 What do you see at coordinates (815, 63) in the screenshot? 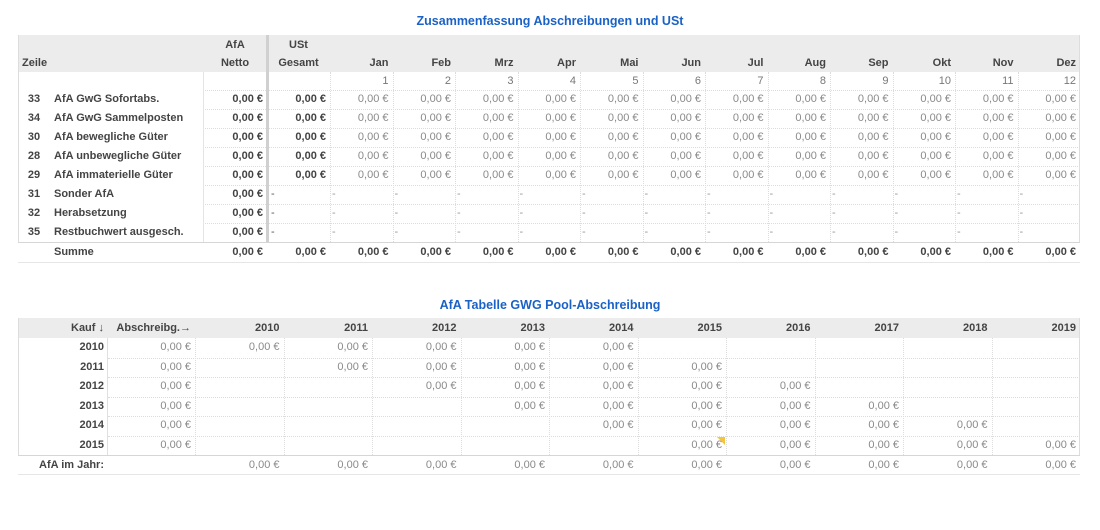
I see `header-month-aug: Aug` at bounding box center [815, 63].